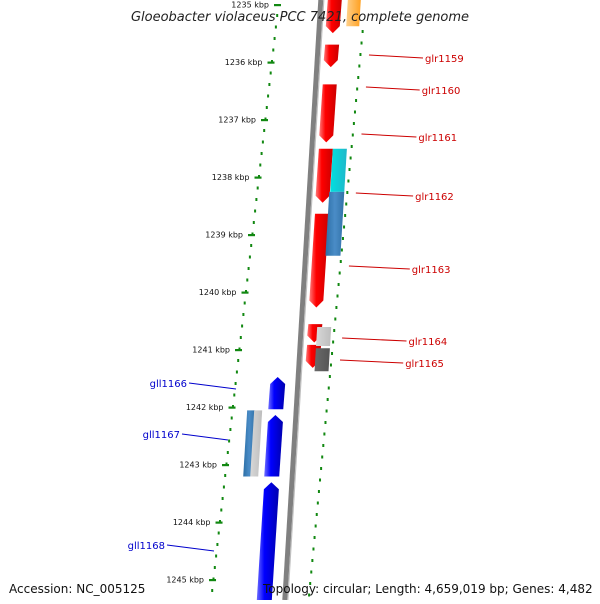  Describe the element at coordinates (335, 223) in the screenshot. I see `steel-gene-block` at that location.